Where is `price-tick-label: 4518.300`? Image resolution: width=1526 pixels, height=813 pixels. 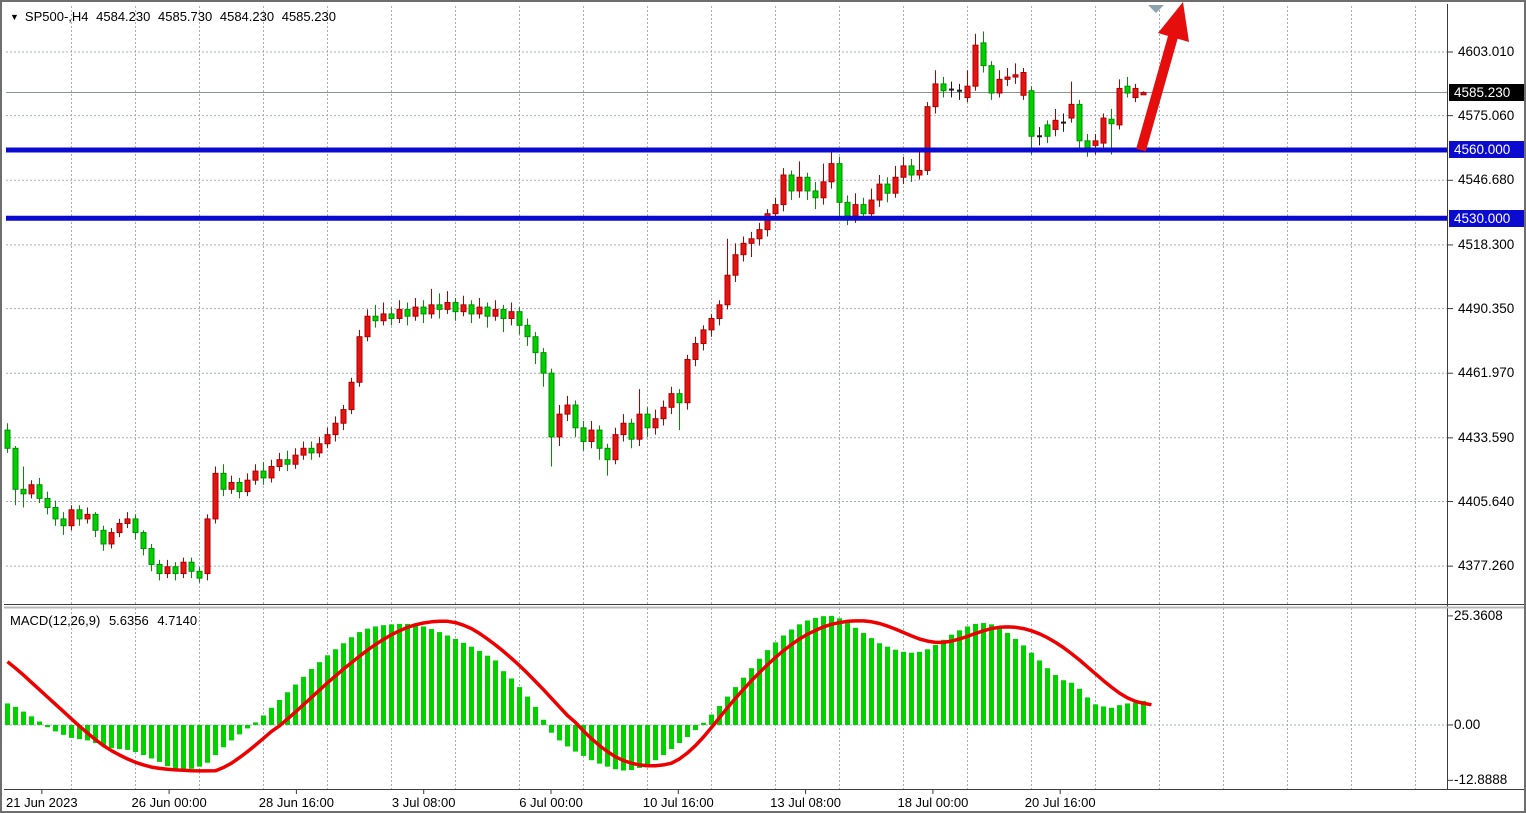 price-tick-label: 4518.300 is located at coordinates (1486, 244).